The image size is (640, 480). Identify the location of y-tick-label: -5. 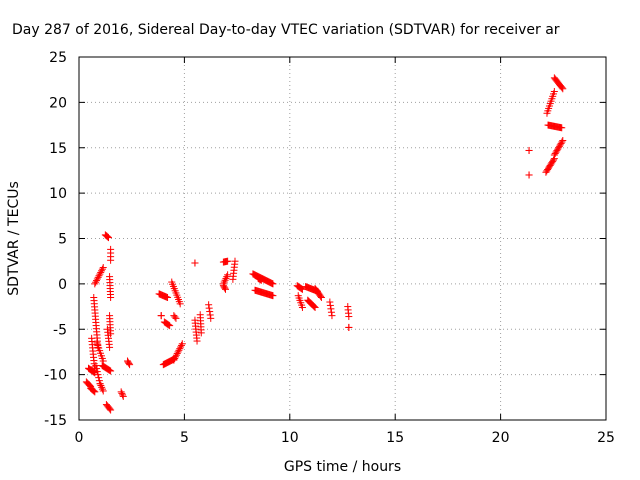
(60, 330).